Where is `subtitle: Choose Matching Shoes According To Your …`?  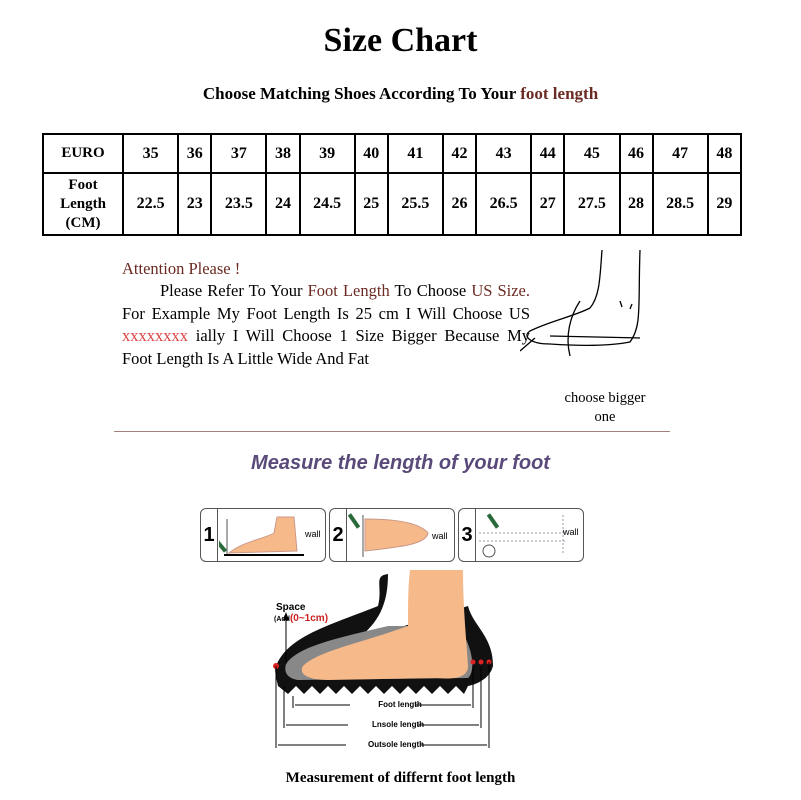
subtitle: Choose Matching Shoes According To Your … is located at coordinates (400, 94).